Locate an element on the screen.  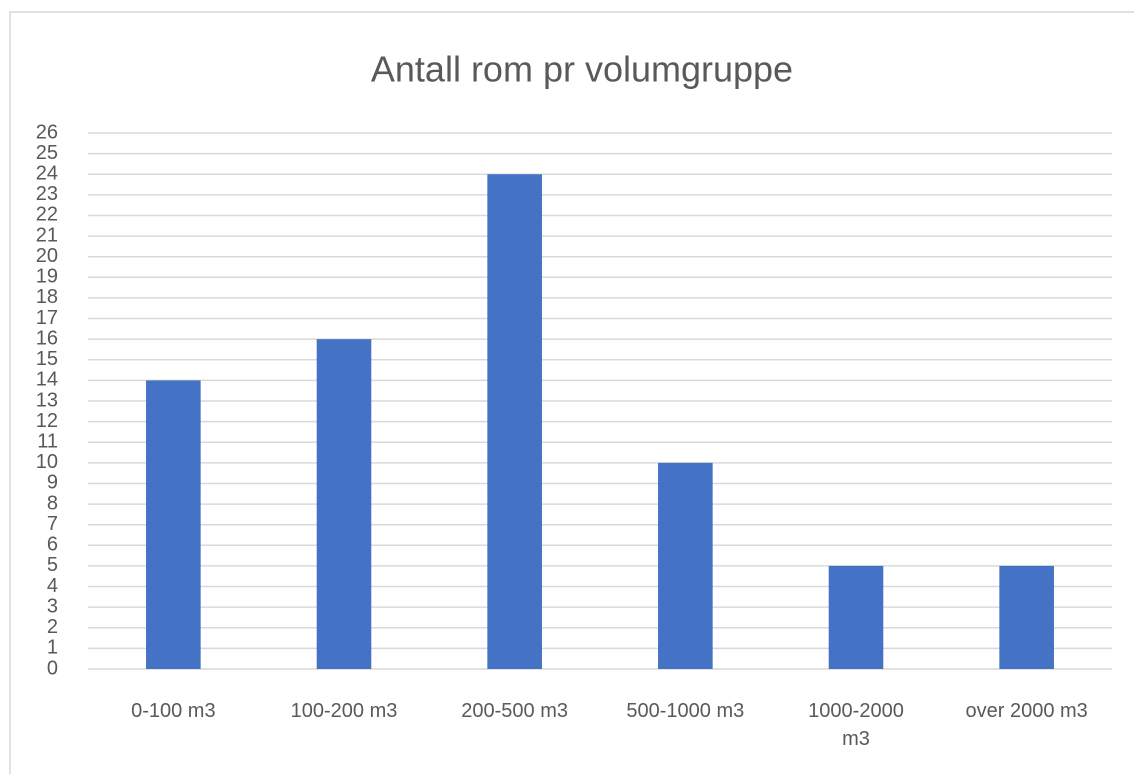
y-tick-label: 17 is located at coordinates (47, 318).